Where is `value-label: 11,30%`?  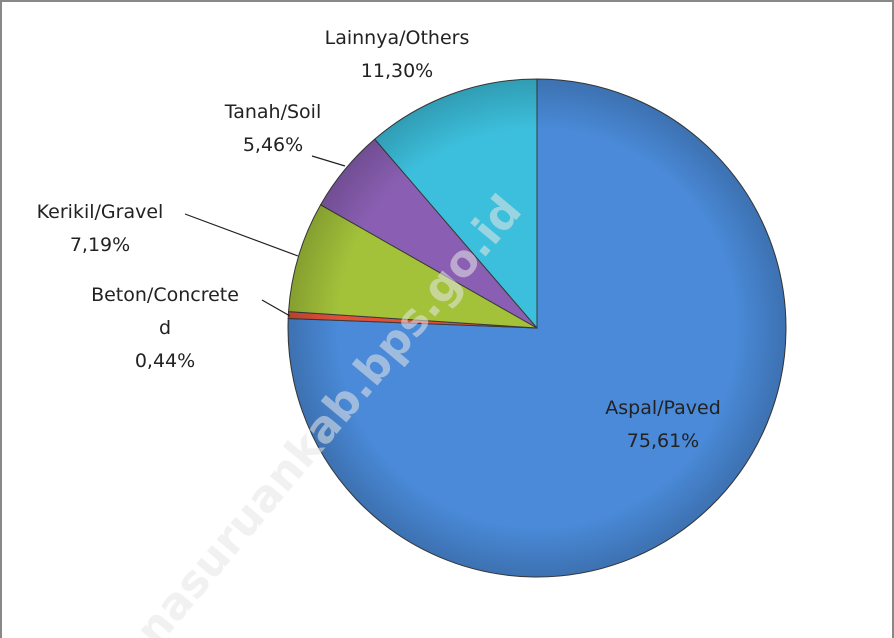
value-label: 11,30% is located at coordinates (397, 71).